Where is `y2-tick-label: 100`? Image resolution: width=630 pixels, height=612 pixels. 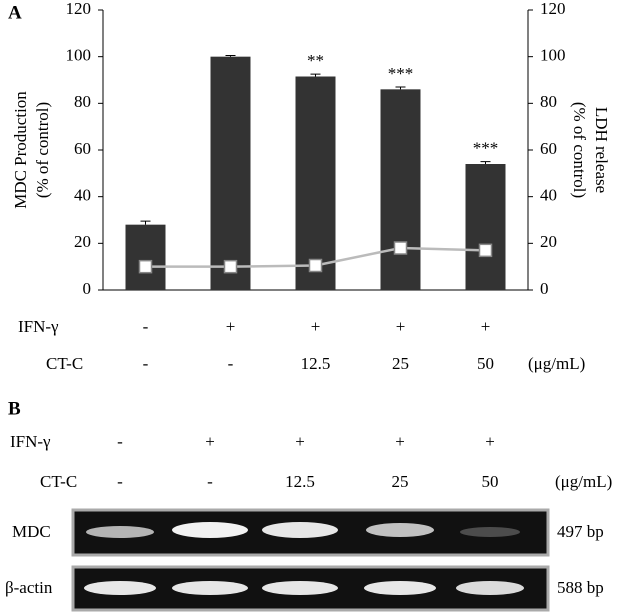
y2-tick-label: 100 is located at coordinates (553, 55).